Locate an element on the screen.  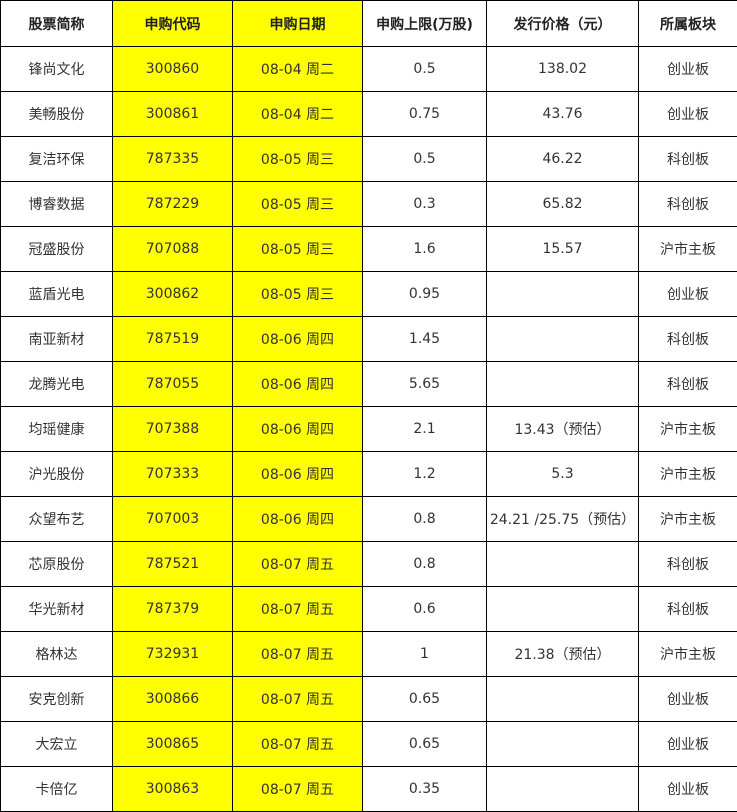
header-board: 所属板块 is located at coordinates (688, 24).